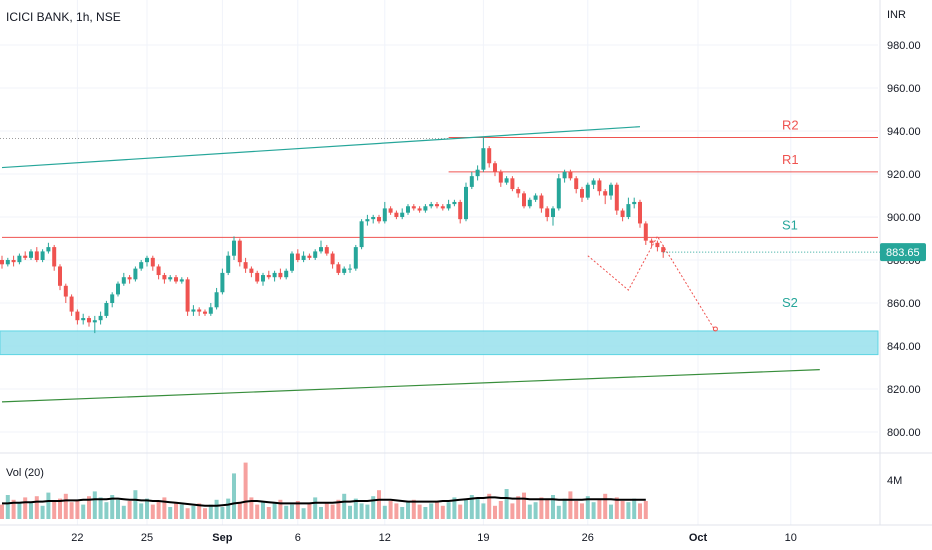  I want to click on time-axis: 22 25 Sep 6 12 19 26 Oct 10, so click(434, 538).